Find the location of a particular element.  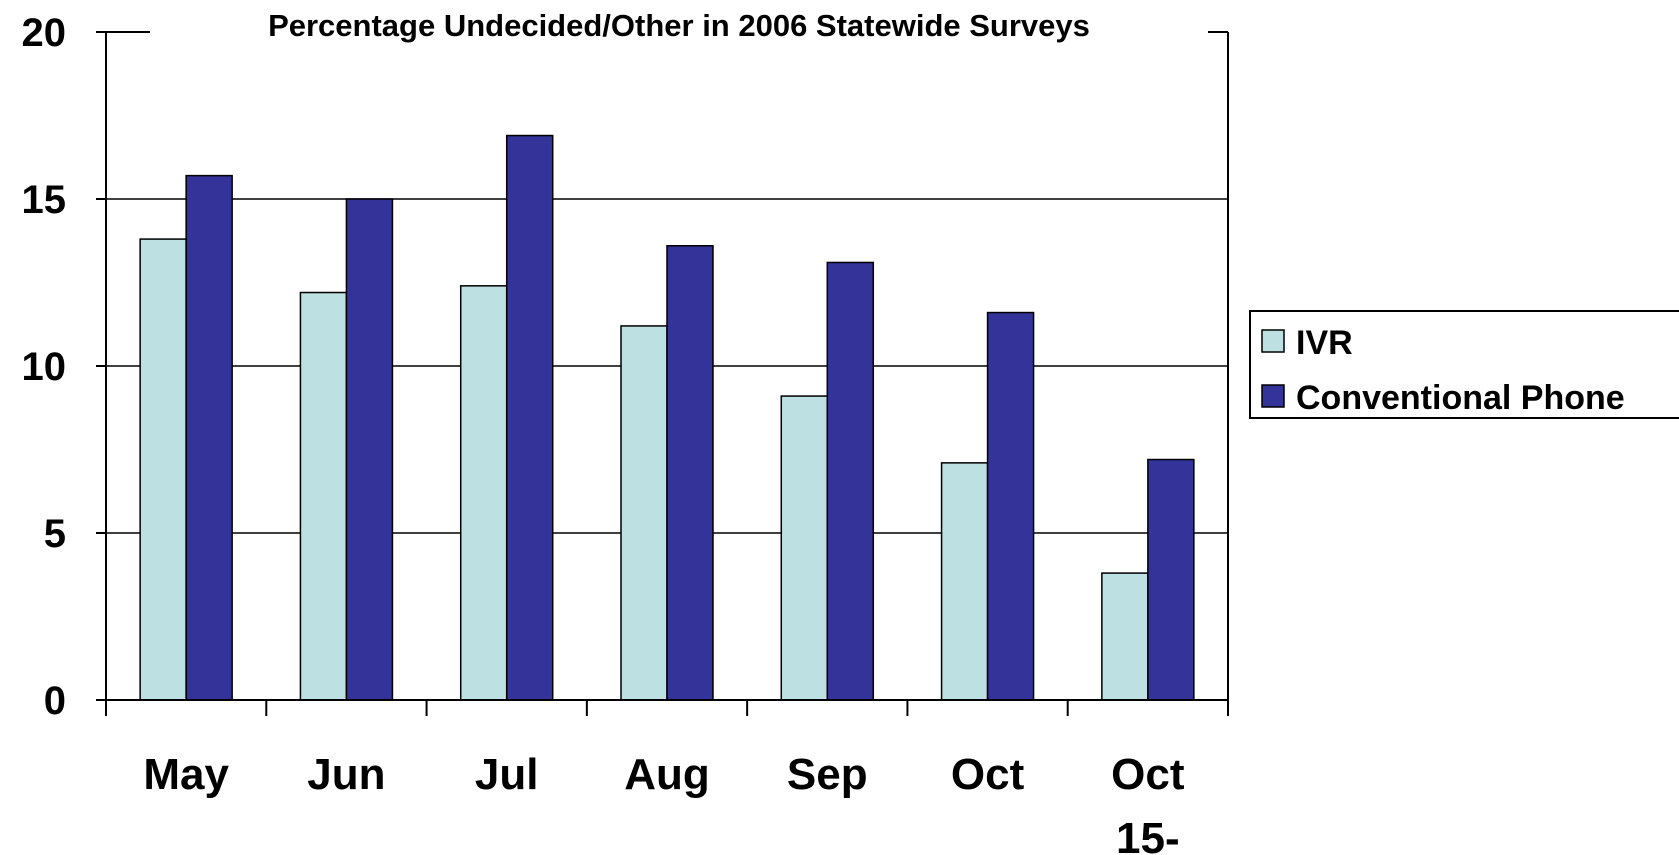

y-tick-label: 10 is located at coordinates (44, 367).